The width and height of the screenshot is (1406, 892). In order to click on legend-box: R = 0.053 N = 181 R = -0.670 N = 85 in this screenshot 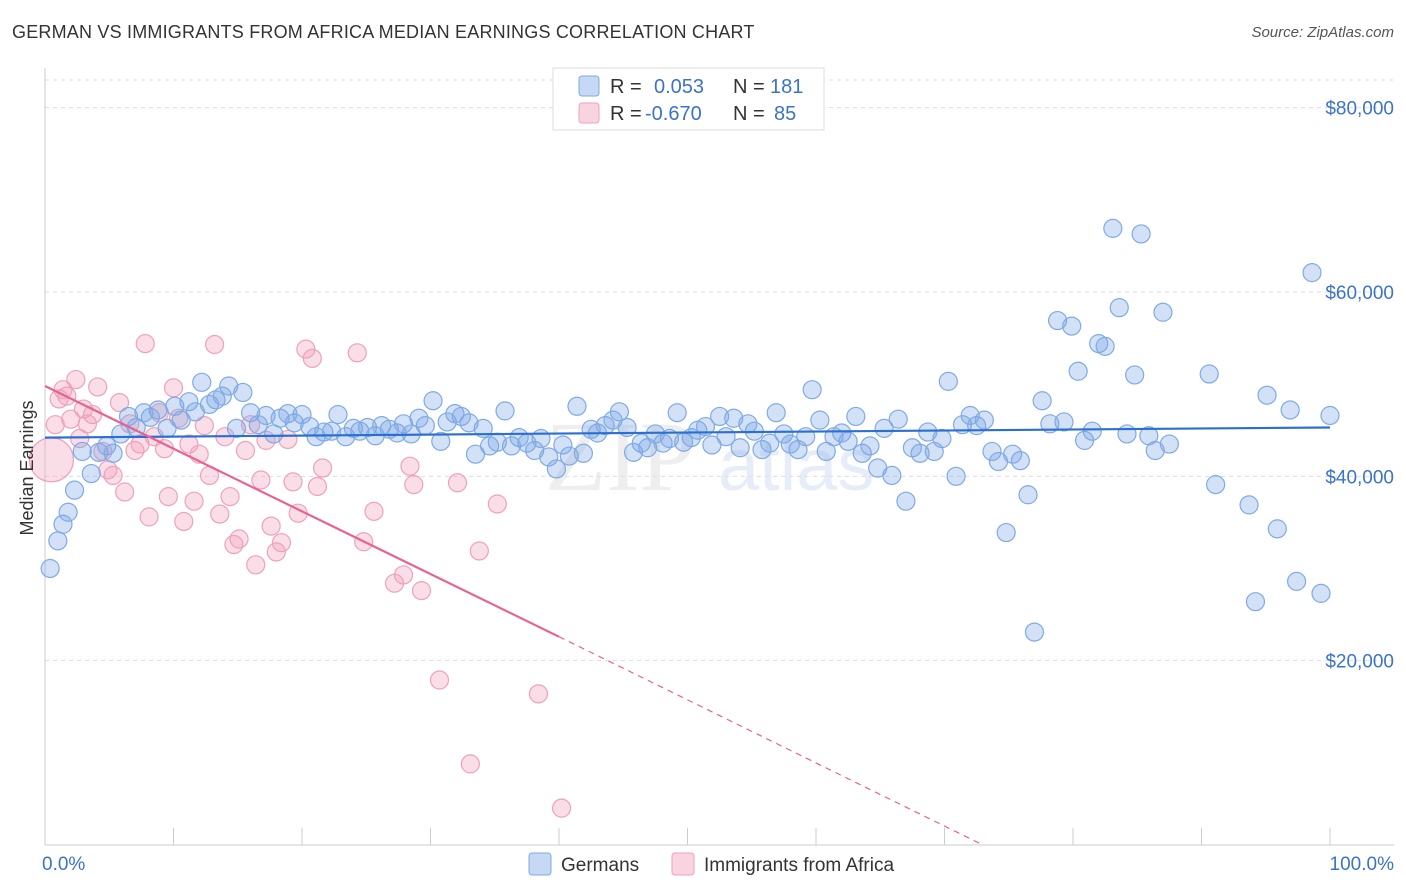, I will do `click(688, 99)`.